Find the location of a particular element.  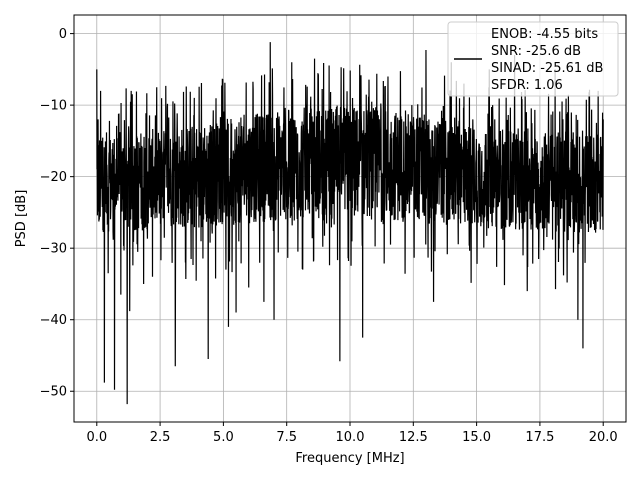

legend-entry-sfdr: SFDR: 1.06 is located at coordinates (527, 85).